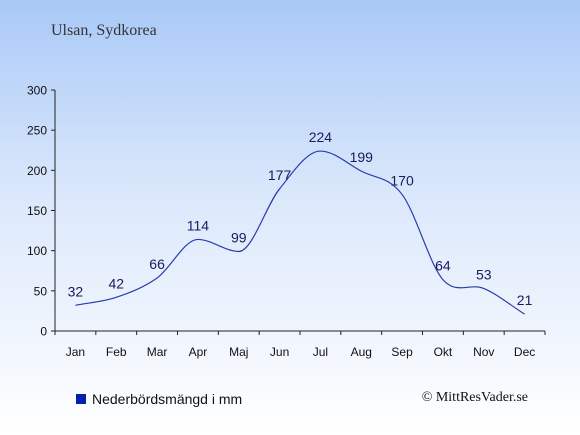  I want to click on x-tick-label: Jul, so click(320, 352).